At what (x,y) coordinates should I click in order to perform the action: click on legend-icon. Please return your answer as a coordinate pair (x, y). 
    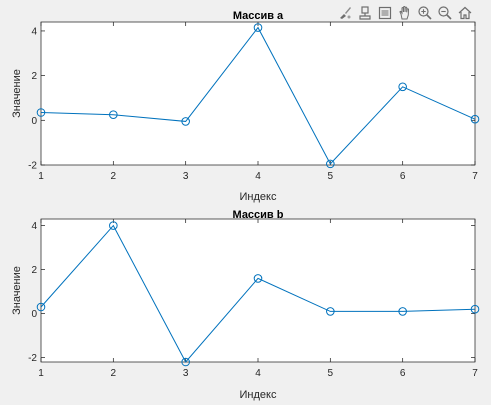
    Looking at the image, I should click on (384, 13).